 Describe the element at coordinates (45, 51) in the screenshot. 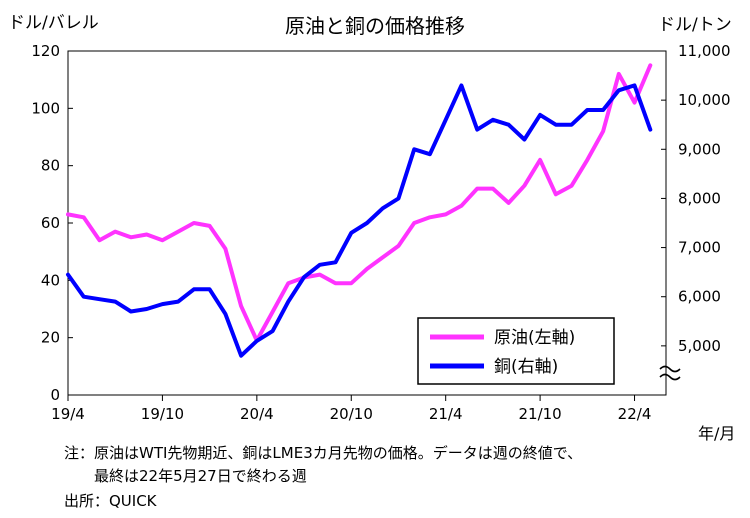

I see `left-tick-label: 120` at that location.